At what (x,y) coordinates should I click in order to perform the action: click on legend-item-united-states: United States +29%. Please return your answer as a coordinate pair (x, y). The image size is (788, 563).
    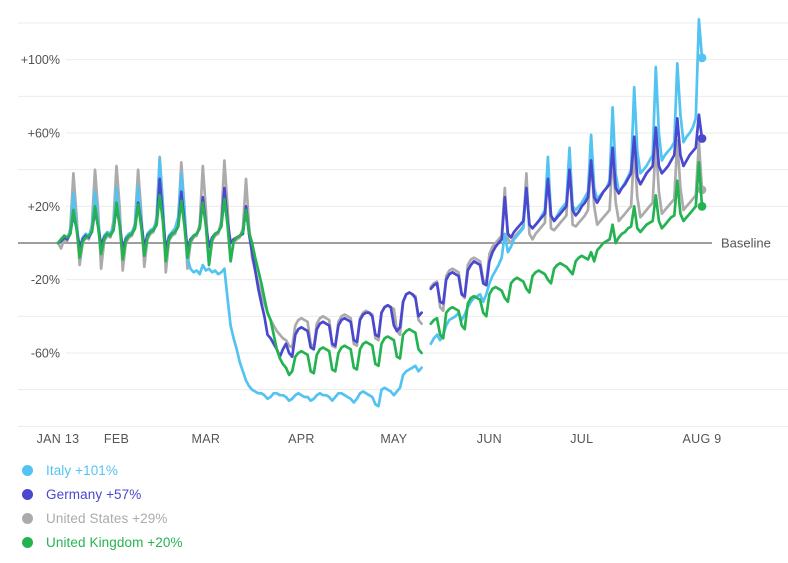
    Looking at the image, I should click on (405, 518).